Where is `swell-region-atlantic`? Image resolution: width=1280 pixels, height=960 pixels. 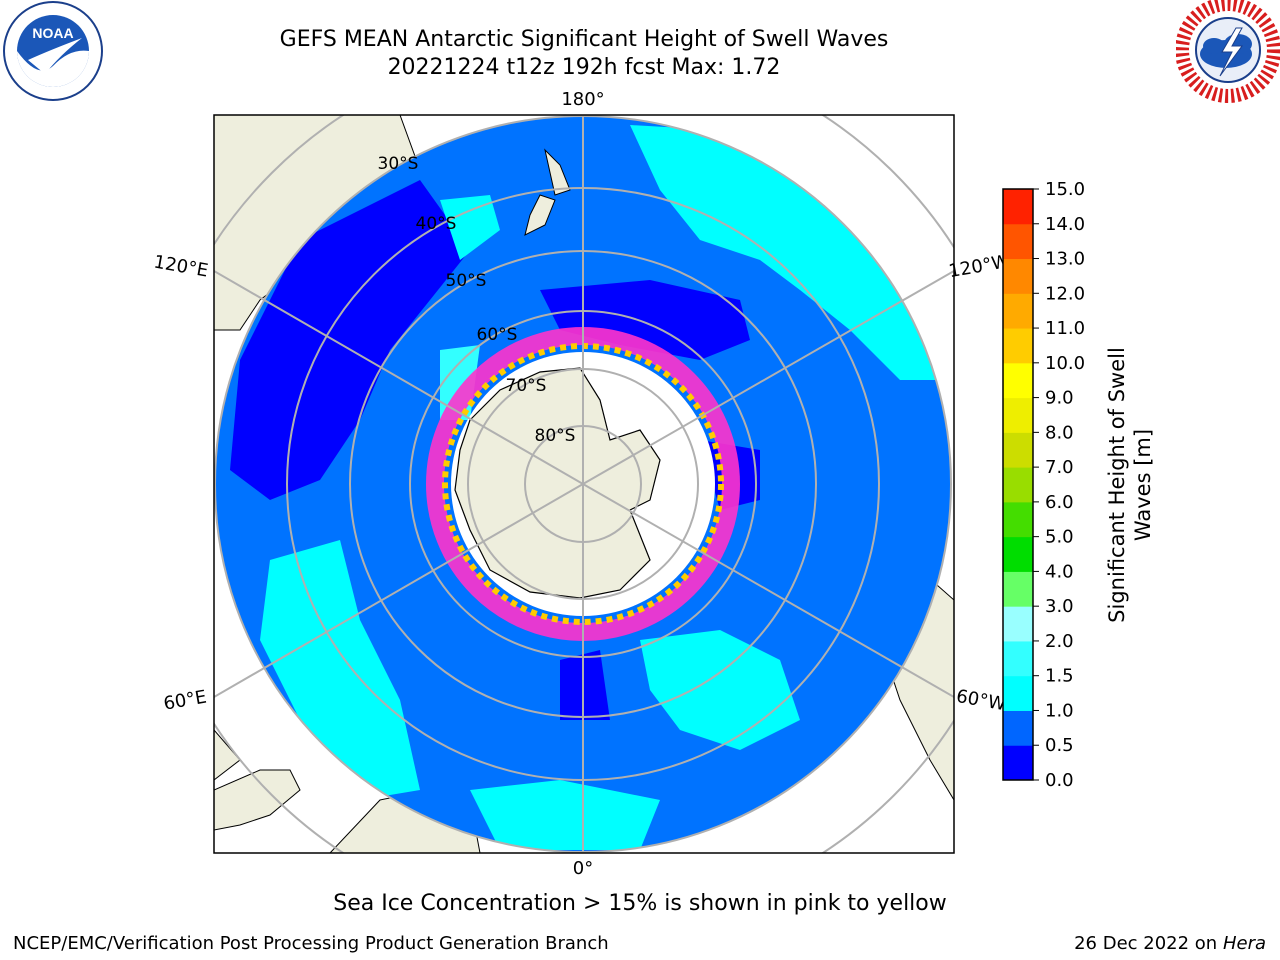
swell-region-atlantic is located at coordinates (720, 690).